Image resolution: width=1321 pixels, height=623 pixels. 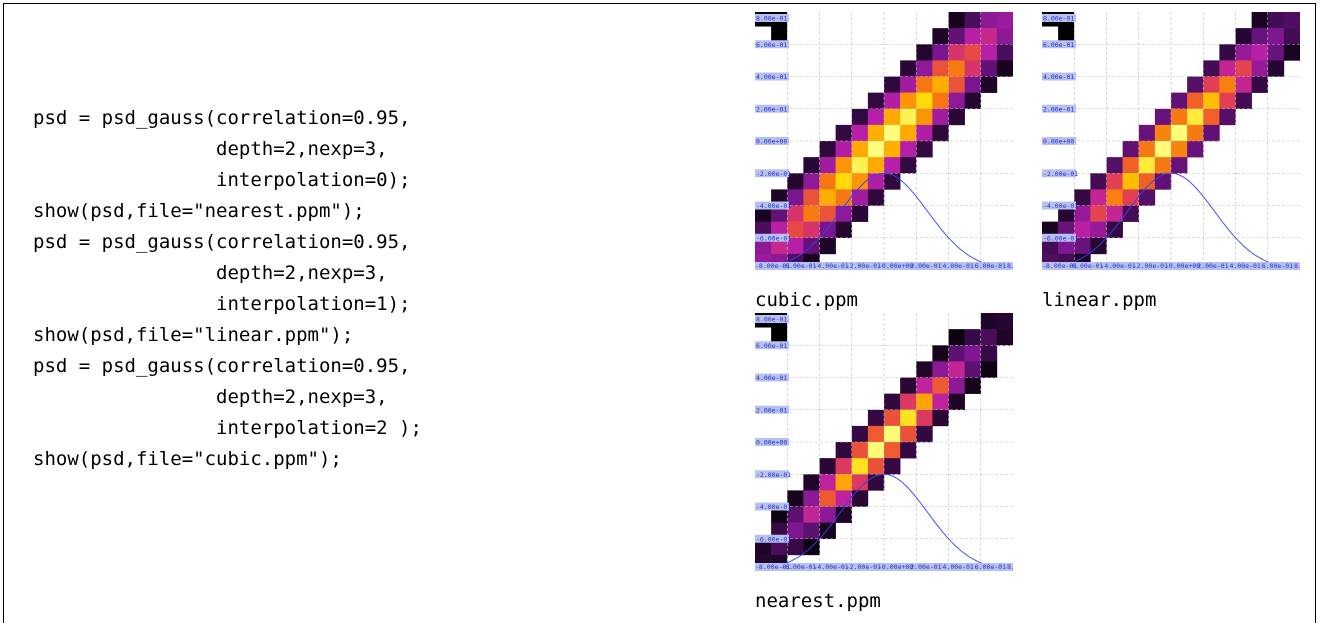 I want to click on x-tick-strip, so click(x=884, y=567).